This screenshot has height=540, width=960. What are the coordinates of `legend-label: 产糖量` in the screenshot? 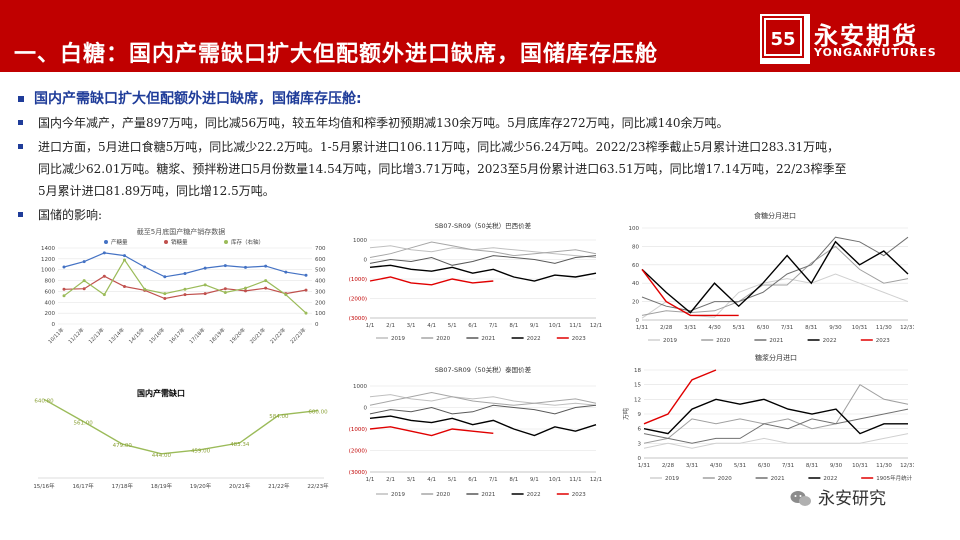 It's located at (119, 242).